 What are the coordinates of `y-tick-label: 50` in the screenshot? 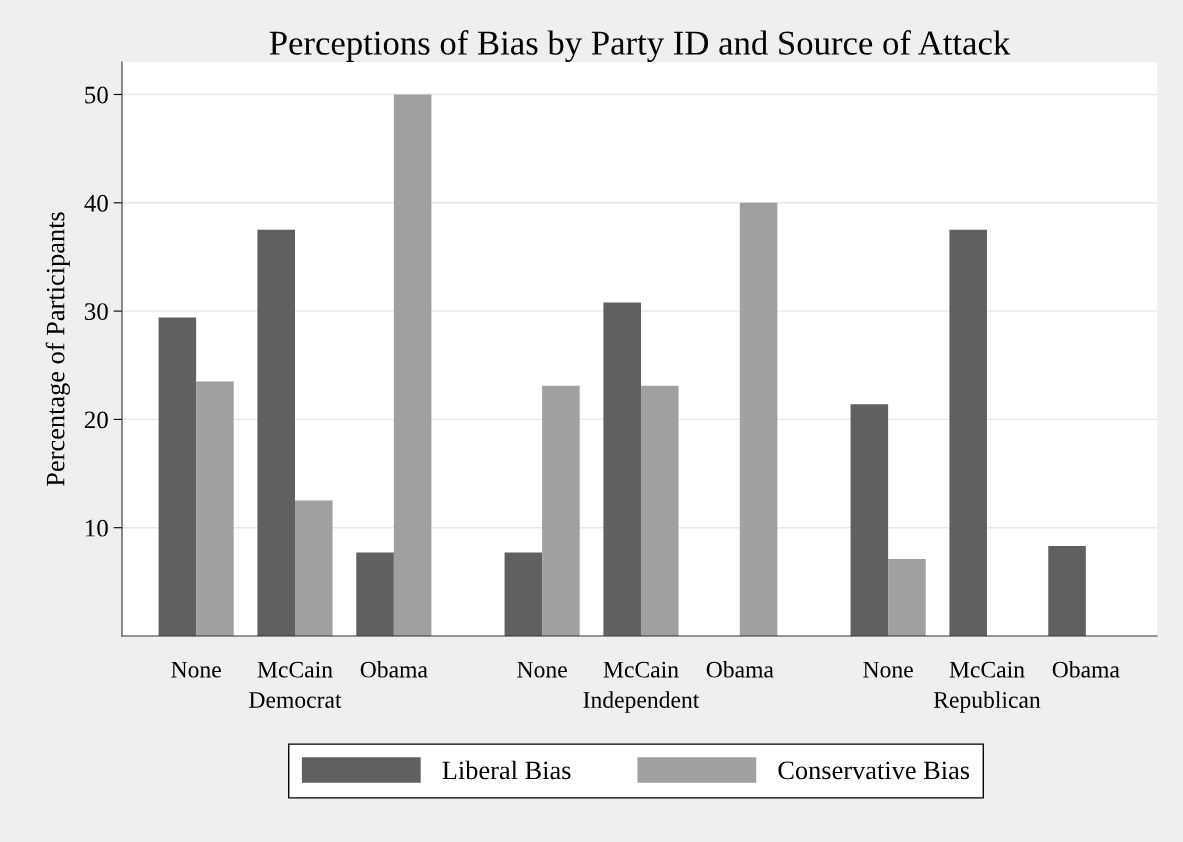 It's located at (96, 95).